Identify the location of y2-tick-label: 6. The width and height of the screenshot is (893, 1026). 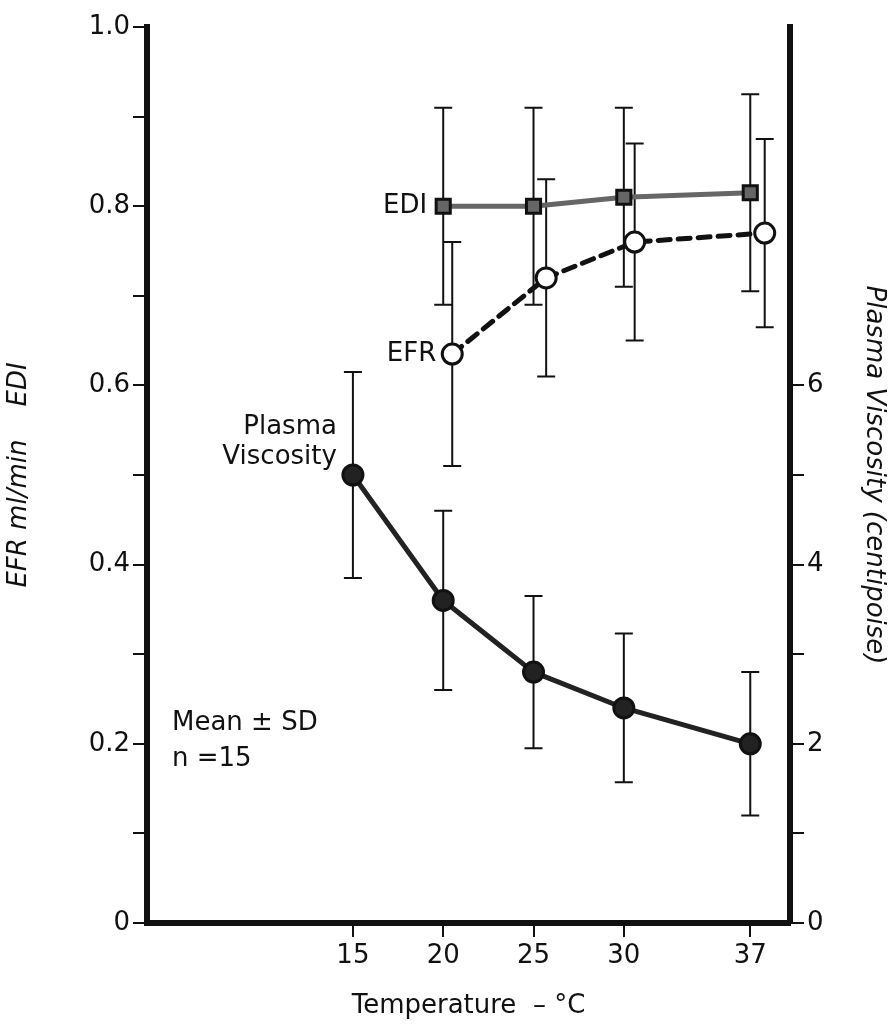
(815, 383).